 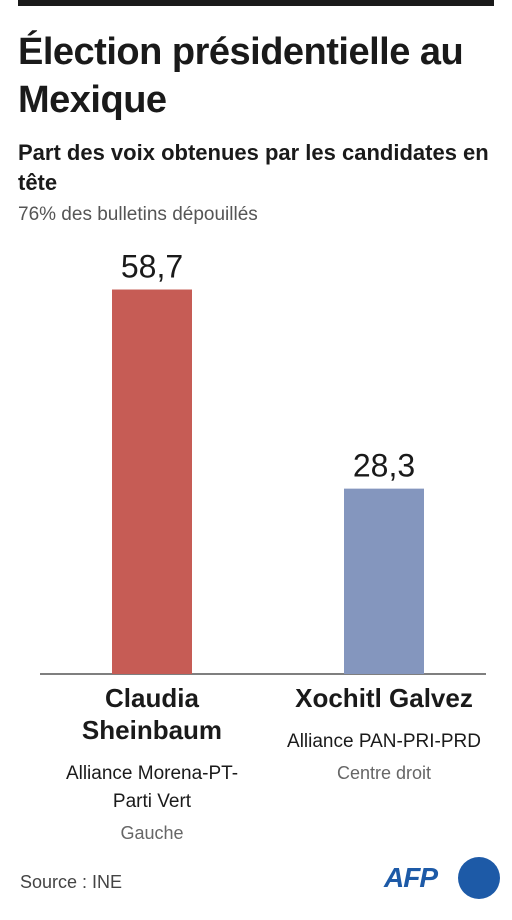 What do you see at coordinates (256, 3) in the screenshot?
I see `top-rule` at bounding box center [256, 3].